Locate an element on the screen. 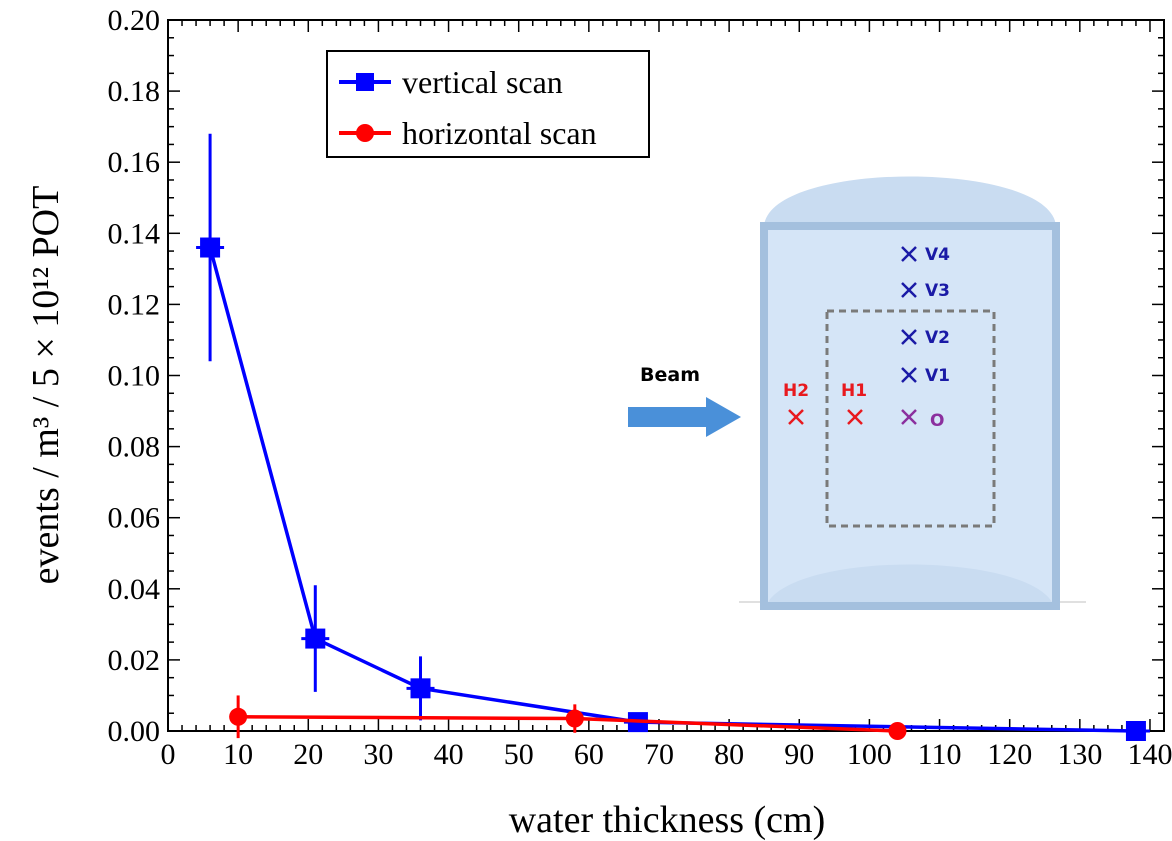  marker-v3-icon is located at coordinates (909, 290).